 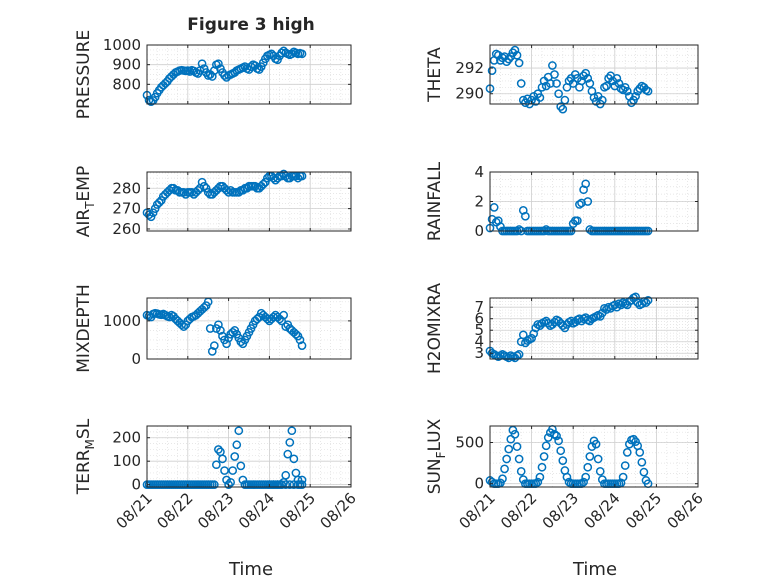 I want to click on y-axis-label-subscript: T, so click(x=90, y=205).